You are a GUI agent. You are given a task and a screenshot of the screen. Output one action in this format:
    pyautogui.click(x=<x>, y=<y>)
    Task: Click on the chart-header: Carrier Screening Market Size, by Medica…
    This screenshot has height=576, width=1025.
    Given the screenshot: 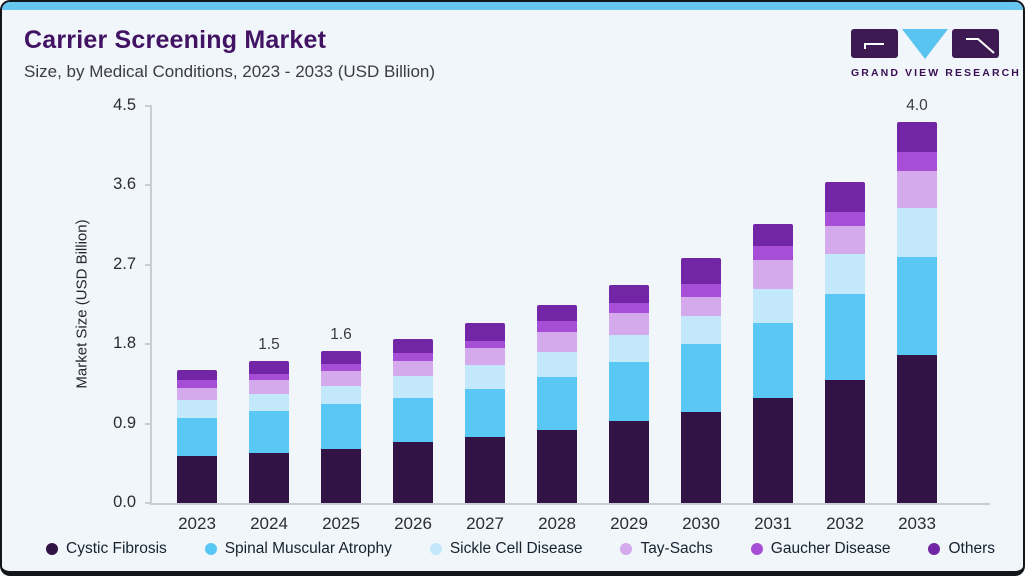 What is the action you would take?
    pyautogui.click(x=229, y=54)
    